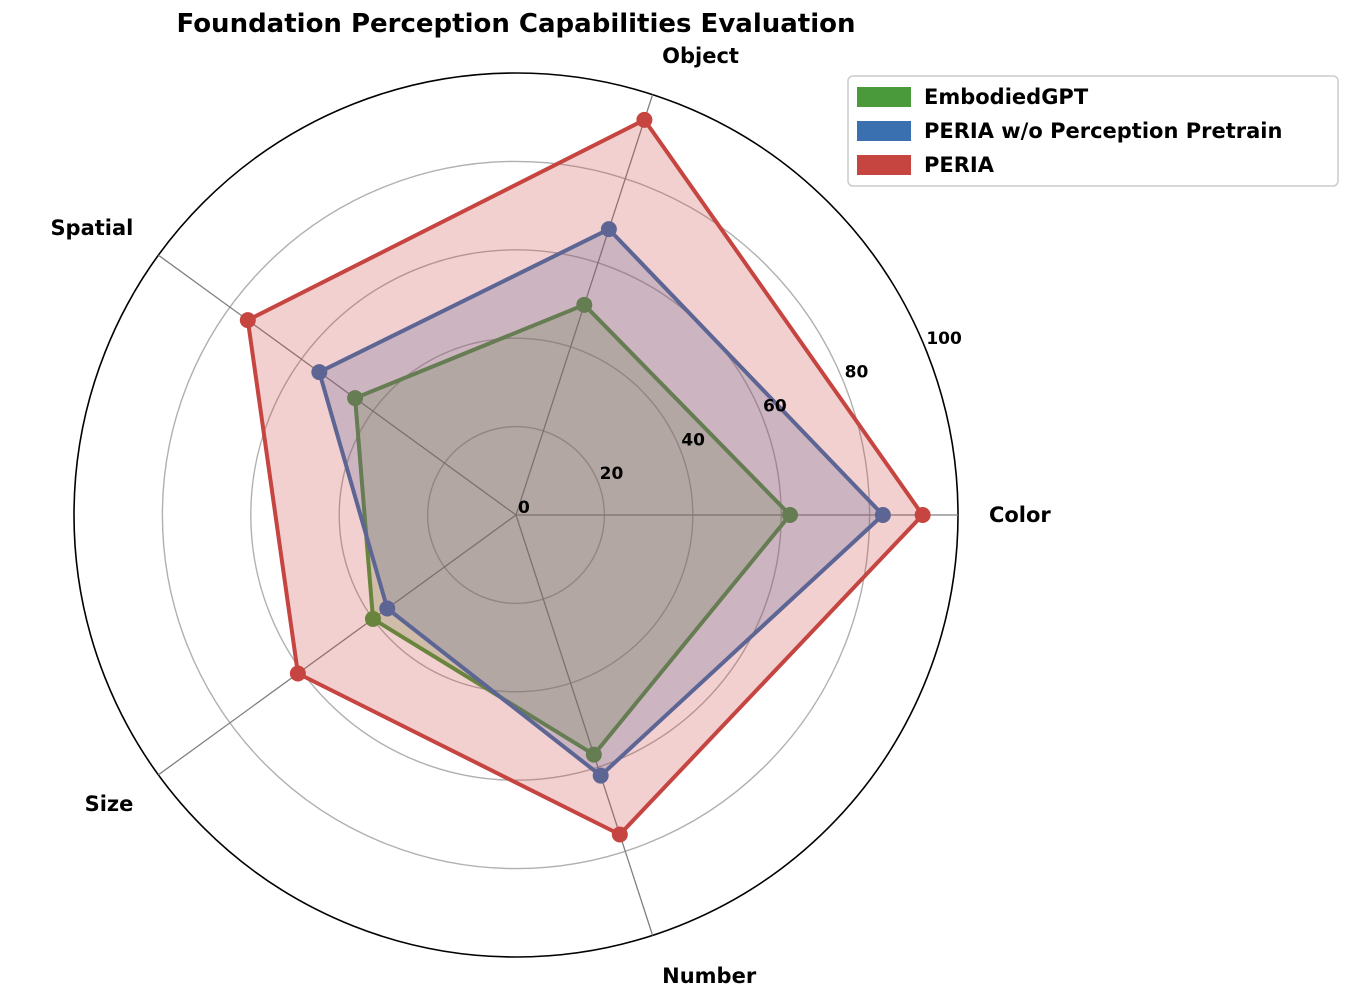  Describe the element at coordinates (775, 407) in the screenshot. I see `radial-tick-label: 60` at that location.